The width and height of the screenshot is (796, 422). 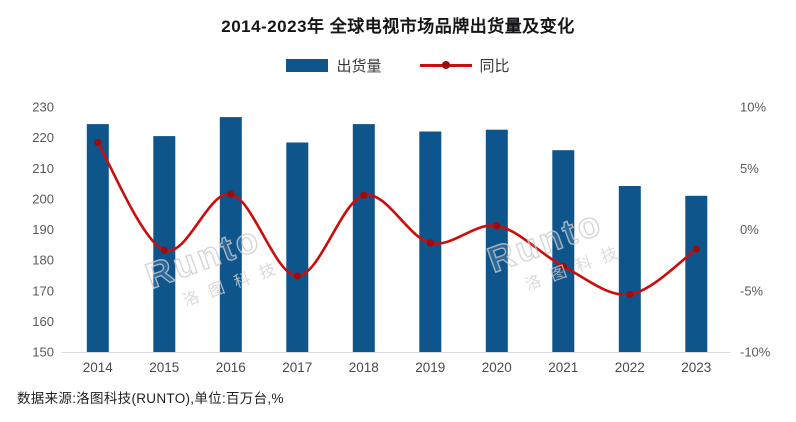 I want to click on left-axis-tick: 200, so click(x=43, y=198).